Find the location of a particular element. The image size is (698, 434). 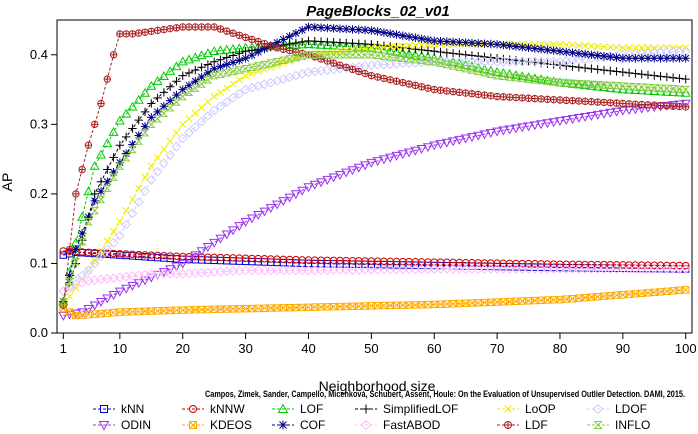

legend-label: COF is located at coordinates (312, 425).